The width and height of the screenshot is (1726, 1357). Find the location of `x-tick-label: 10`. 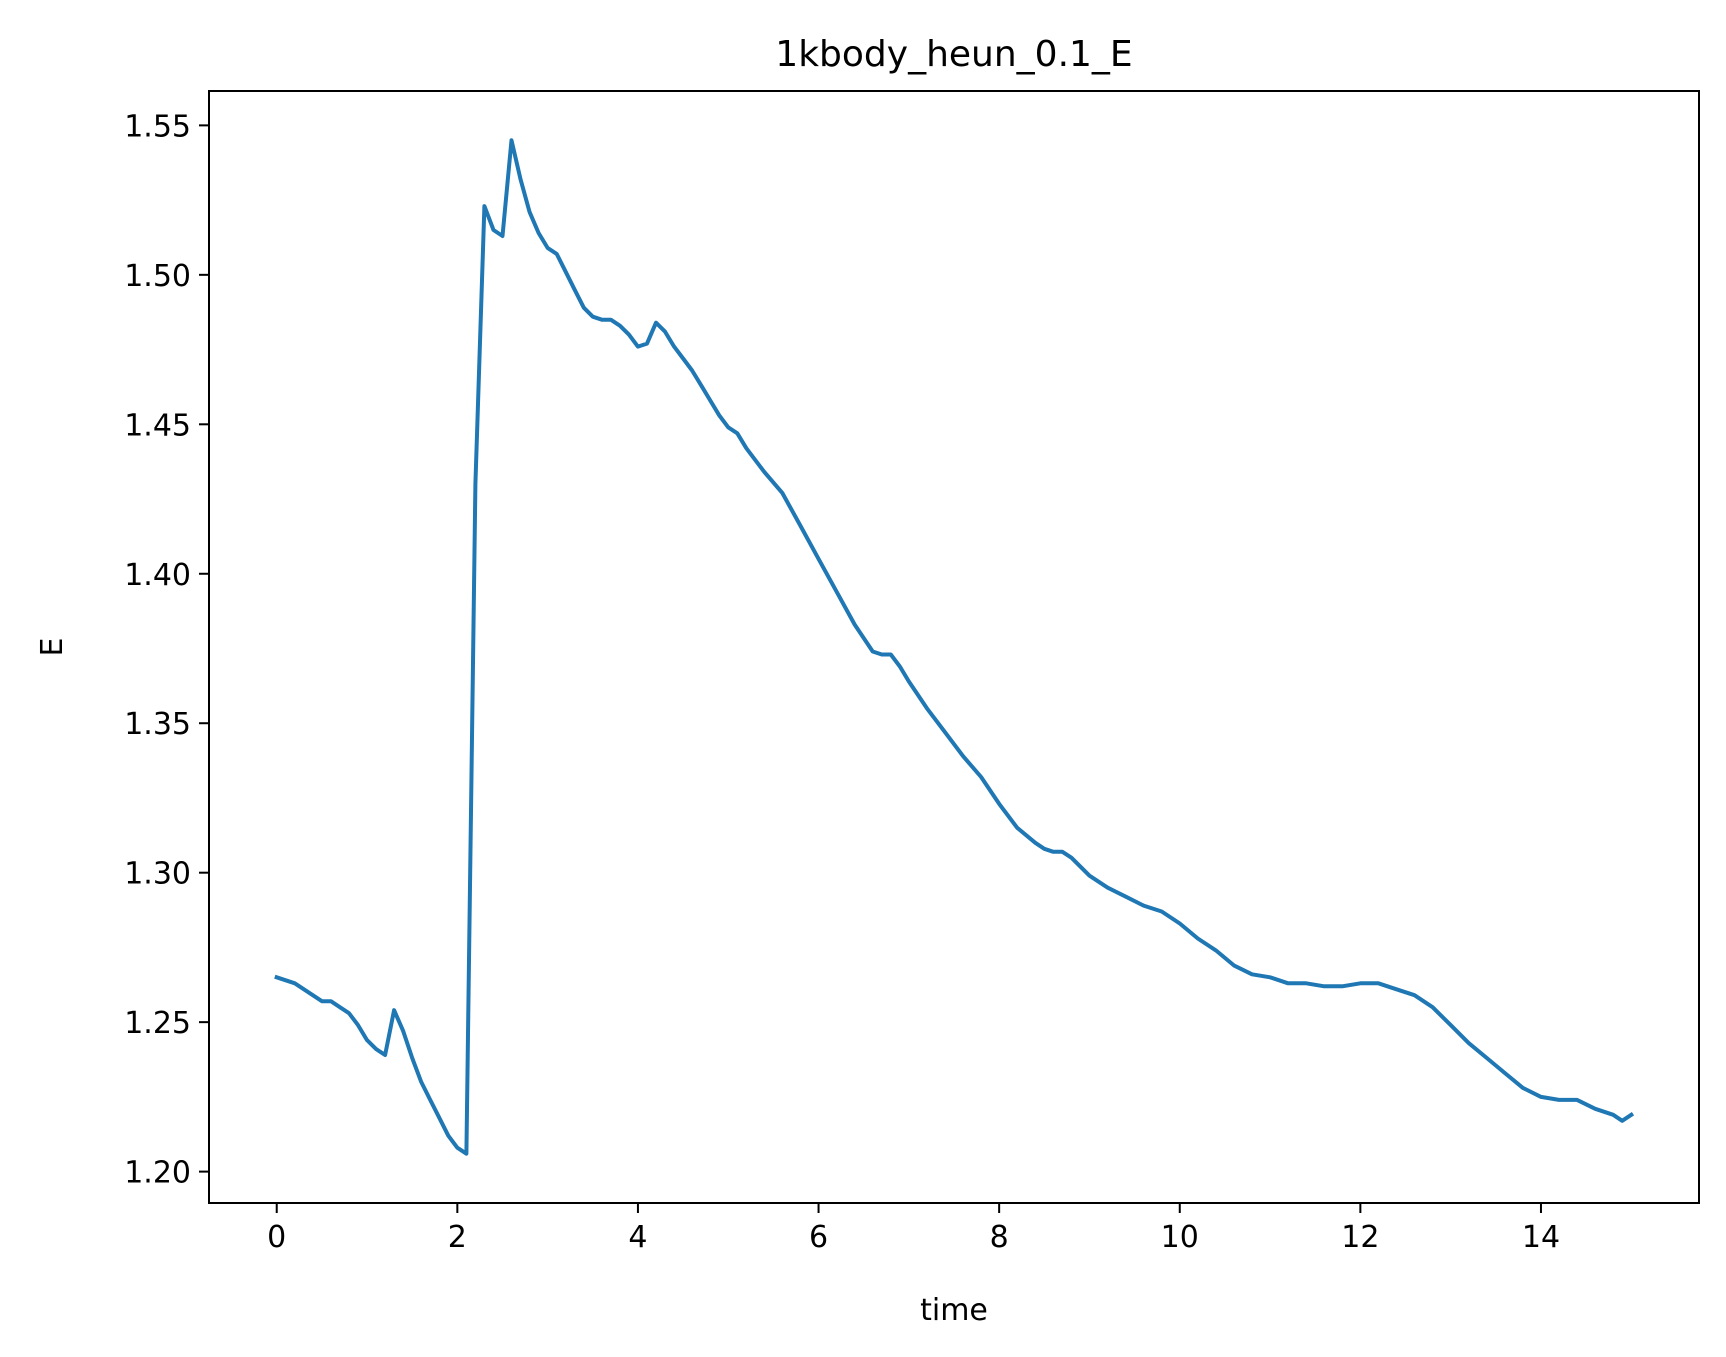

x-tick-label: 10 is located at coordinates (1180, 1237).